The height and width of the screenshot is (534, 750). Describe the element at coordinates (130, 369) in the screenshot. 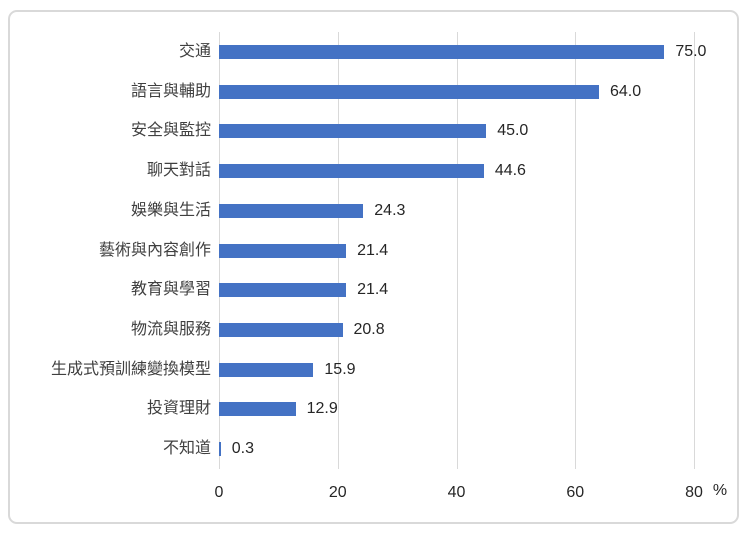

I see `category-label: 生成式預訓練變換模型` at that location.